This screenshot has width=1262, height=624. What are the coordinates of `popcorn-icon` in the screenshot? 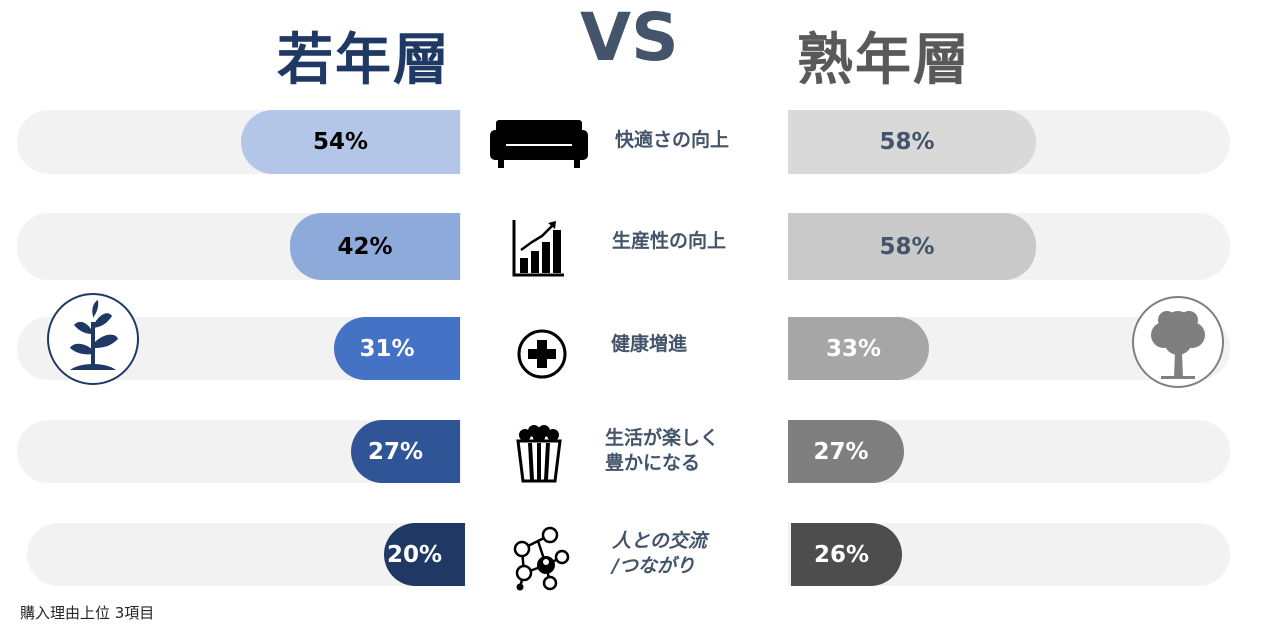 It's located at (539, 456).